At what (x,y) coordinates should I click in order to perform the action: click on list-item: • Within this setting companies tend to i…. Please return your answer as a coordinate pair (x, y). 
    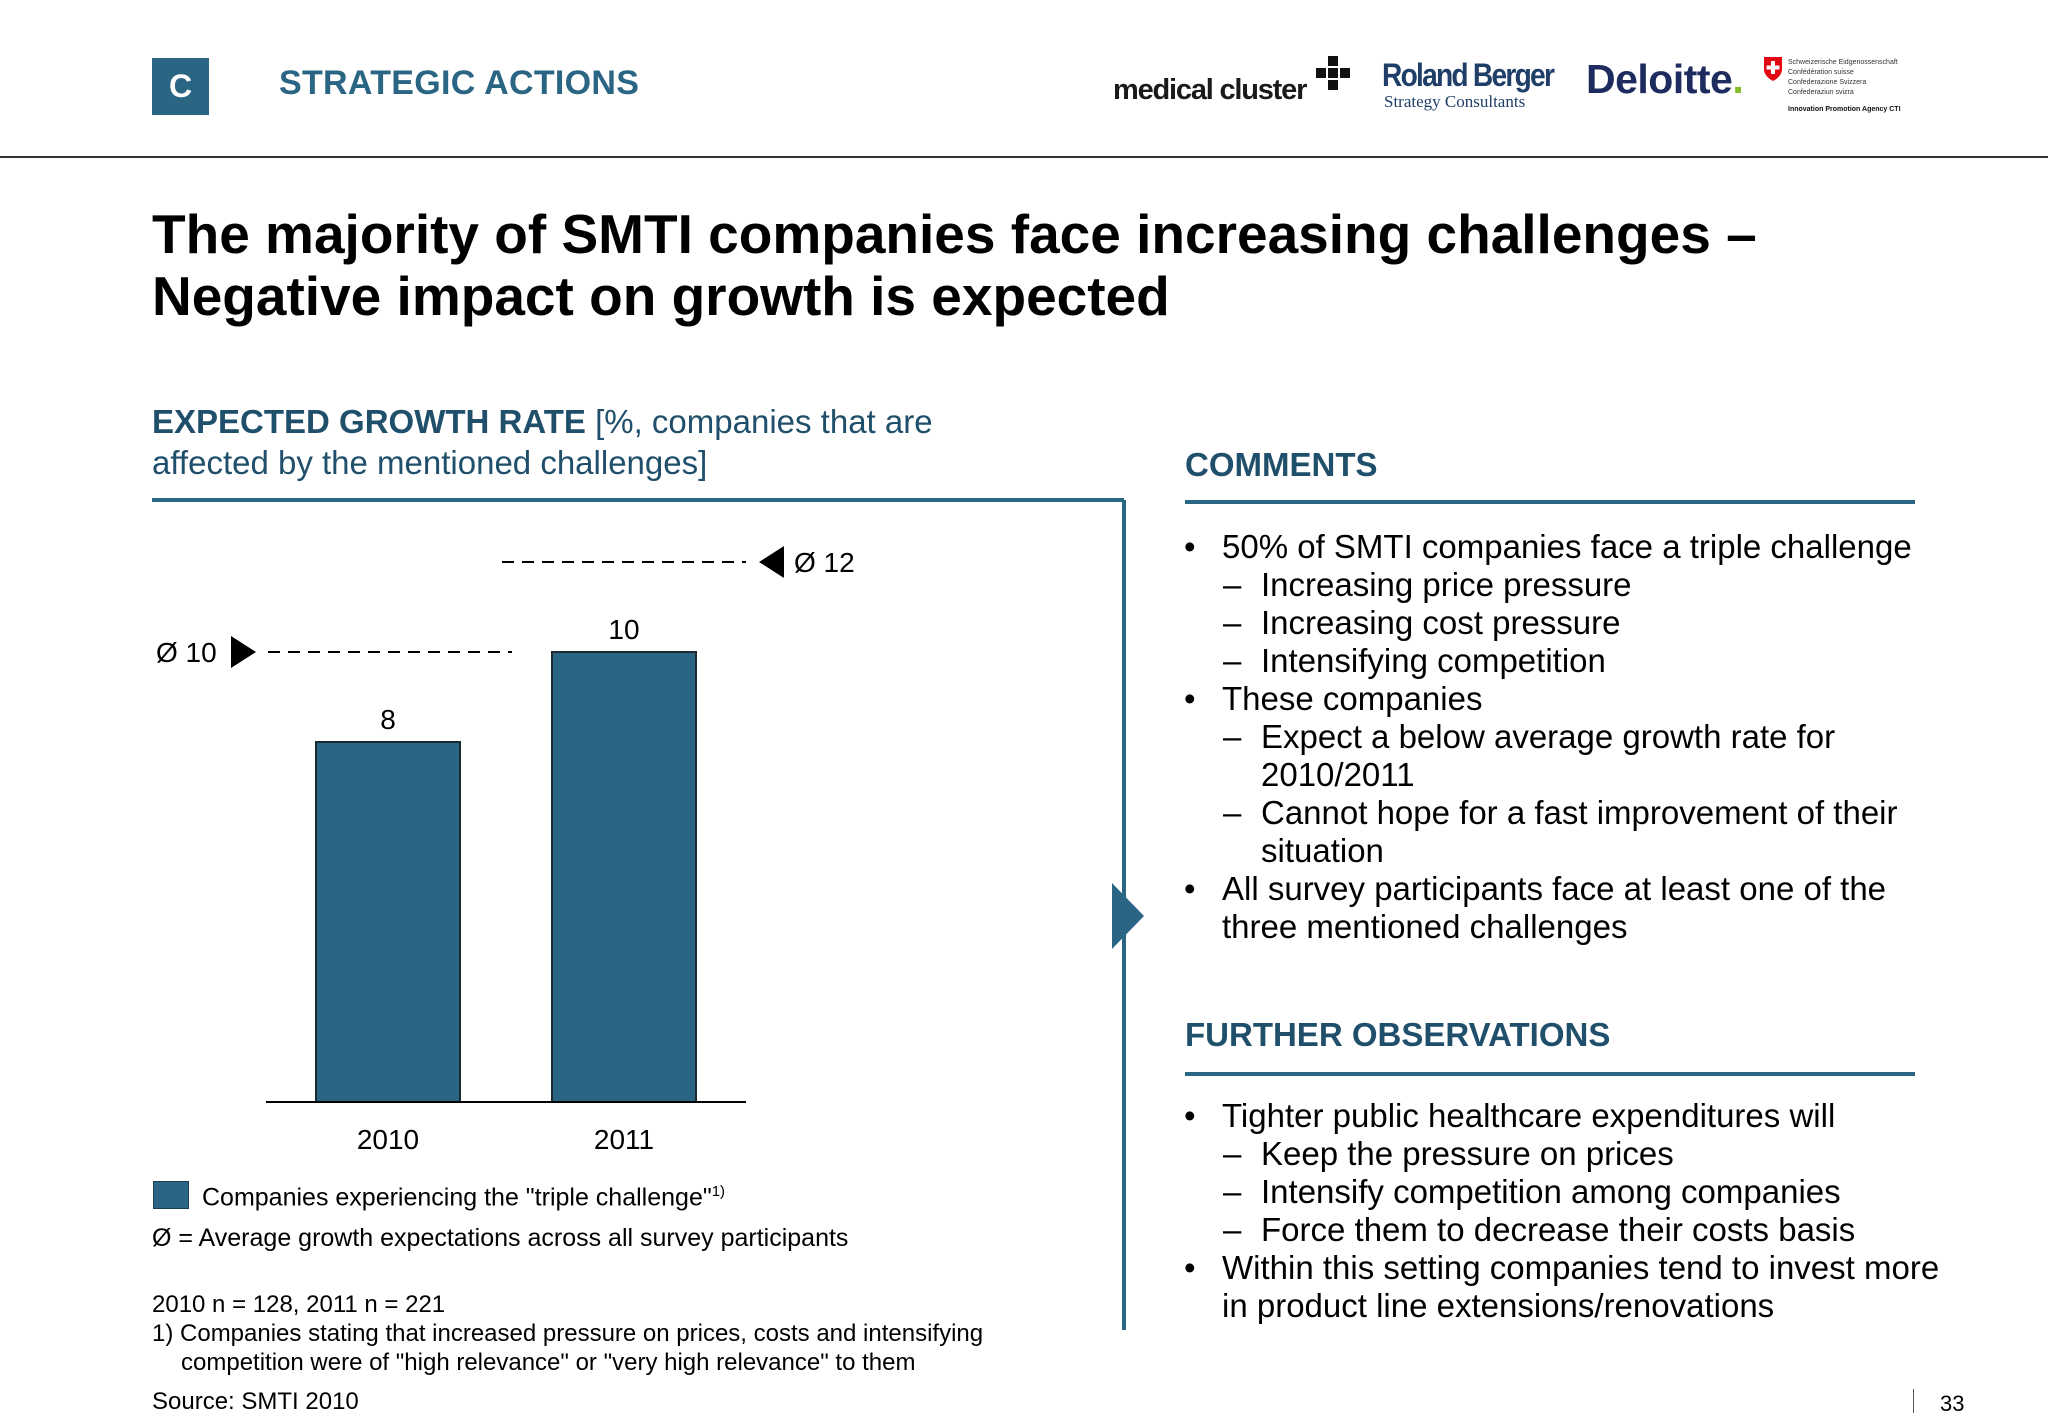
    Looking at the image, I should click on (1562, 1286).